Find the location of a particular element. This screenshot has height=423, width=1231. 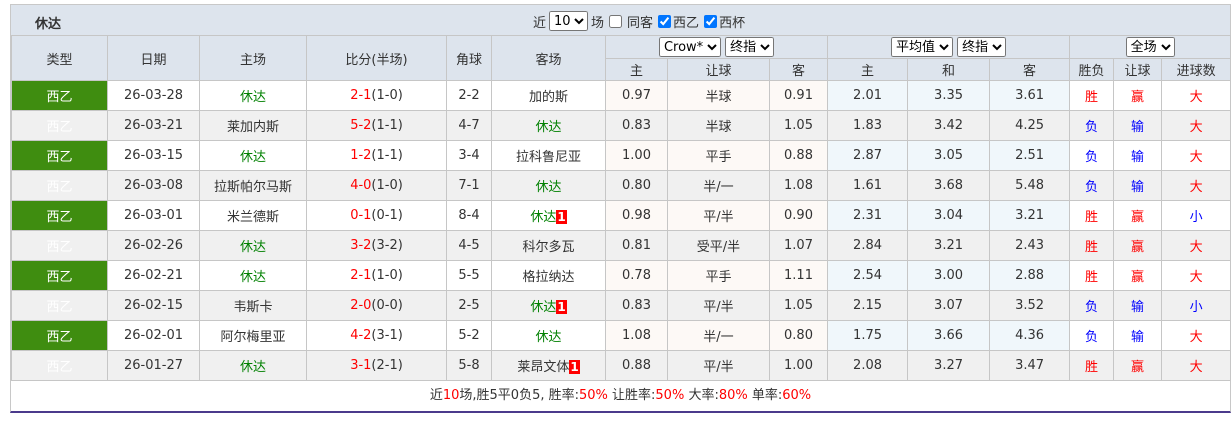

match-date: 26-02-21 is located at coordinates (153, 275).